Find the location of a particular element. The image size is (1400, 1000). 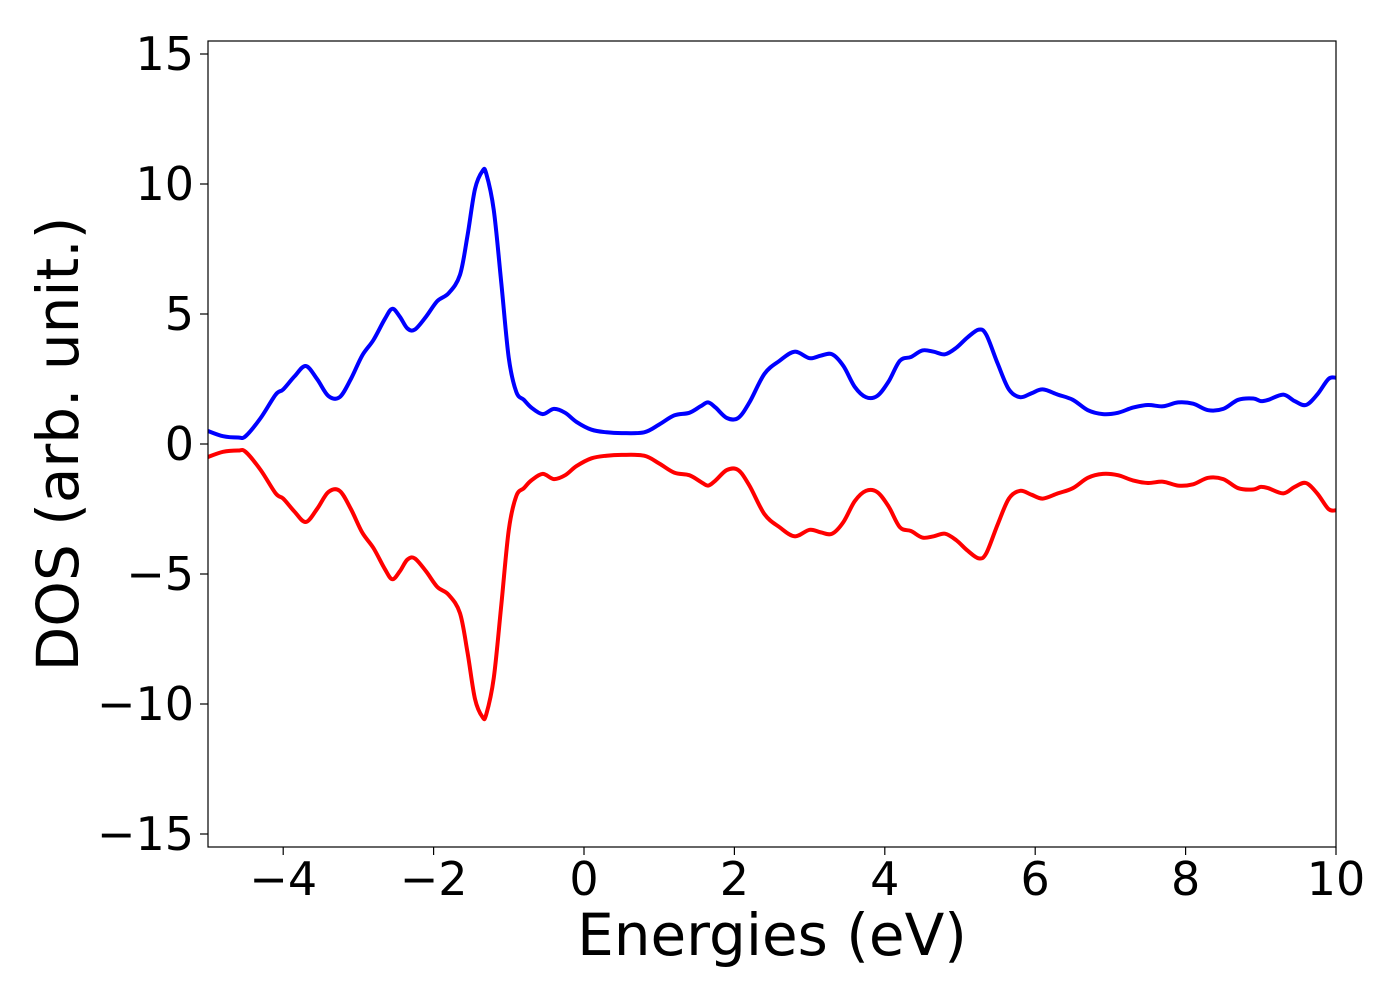

x-tick-label: 8 is located at coordinates (1185, 879).